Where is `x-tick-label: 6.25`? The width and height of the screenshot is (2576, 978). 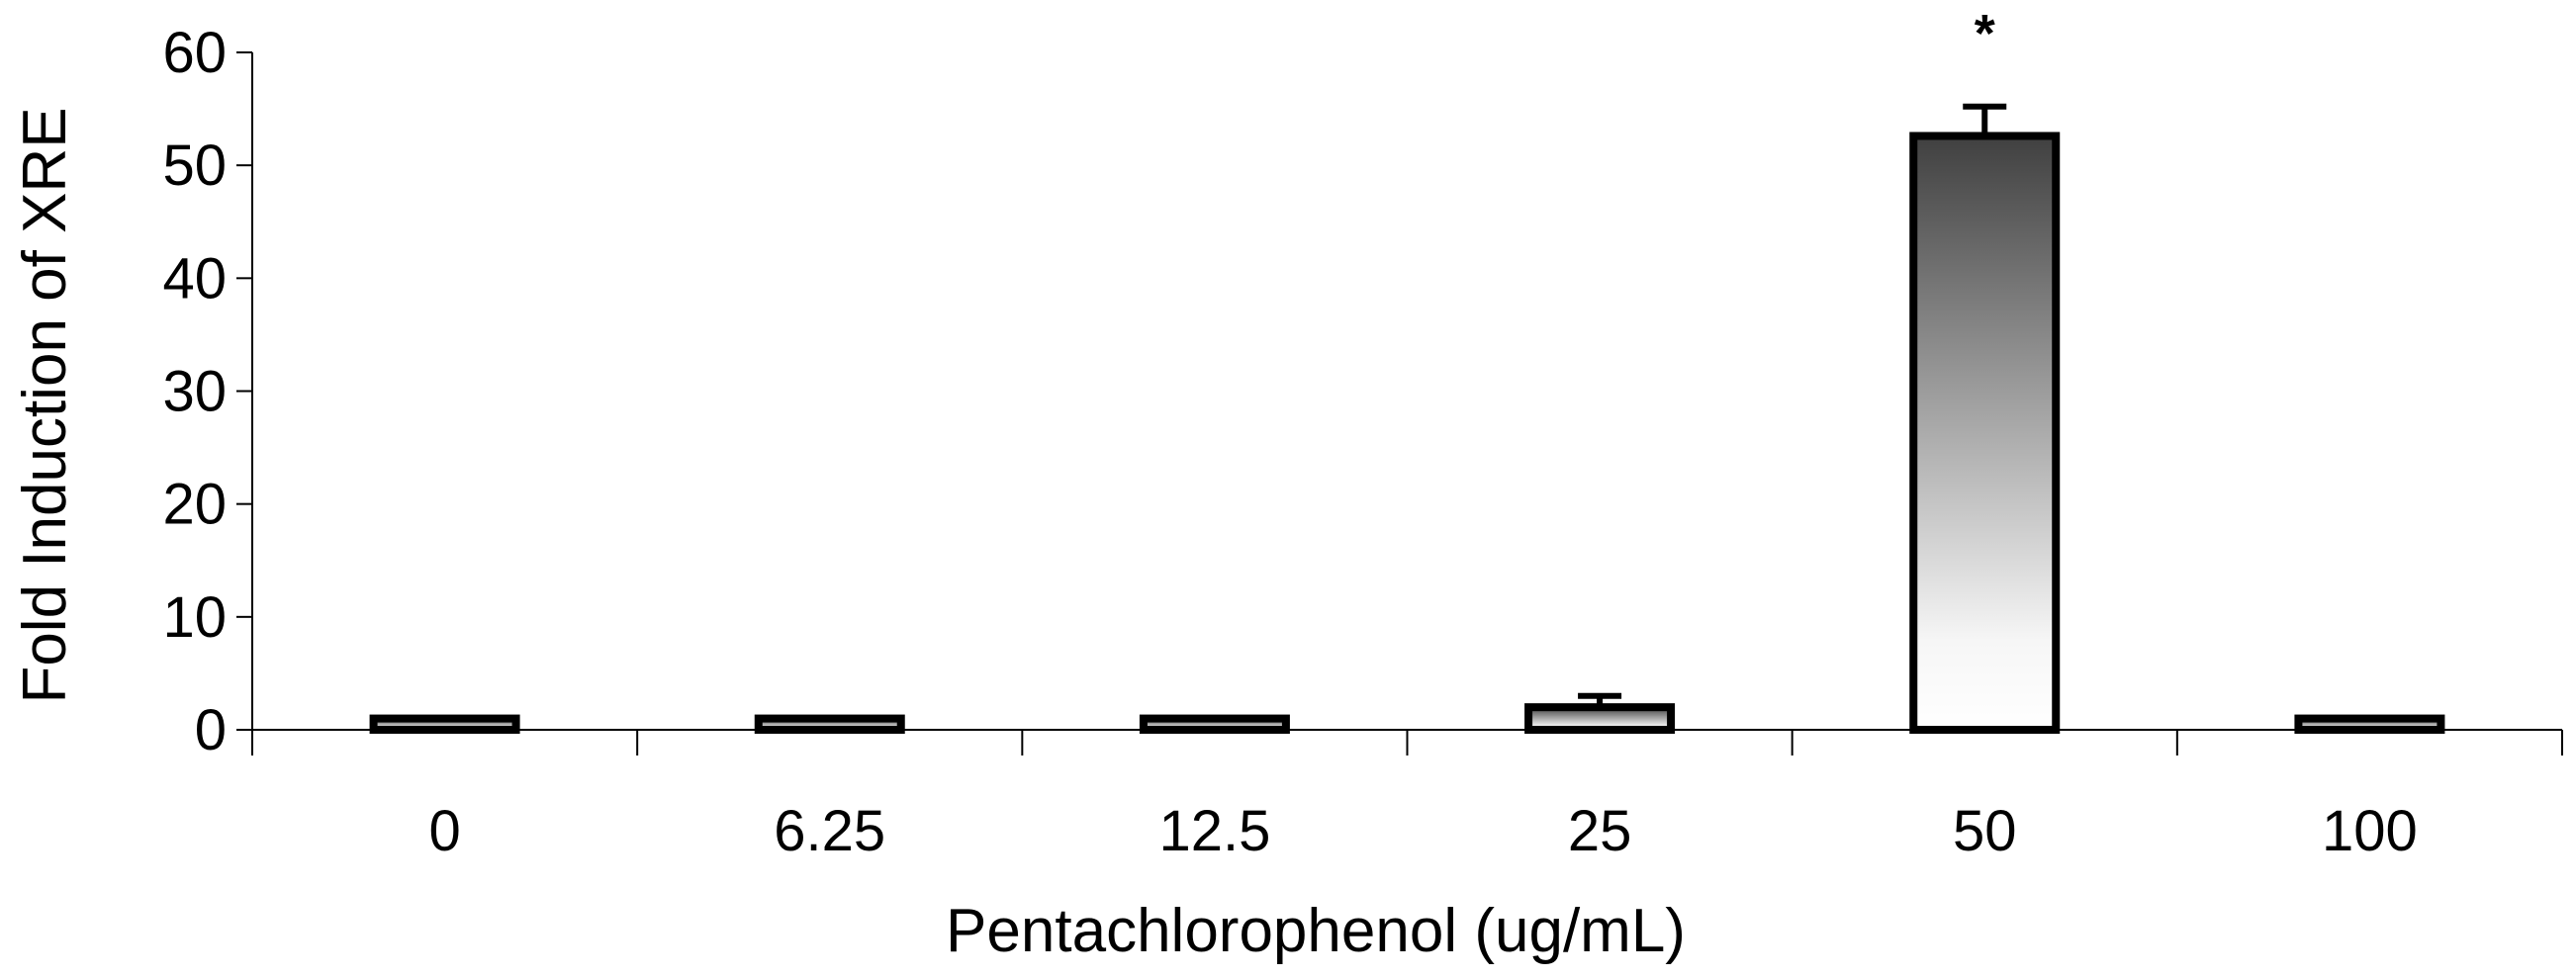 x-tick-label: 6.25 is located at coordinates (829, 831).